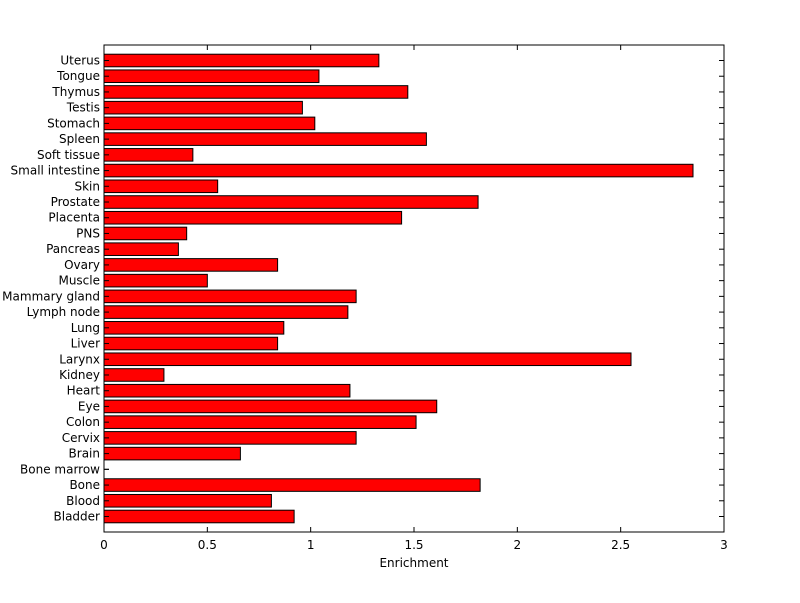 The image size is (800, 603). What do you see at coordinates (413, 563) in the screenshot?
I see `x-axis-label: Enrichment` at bounding box center [413, 563].